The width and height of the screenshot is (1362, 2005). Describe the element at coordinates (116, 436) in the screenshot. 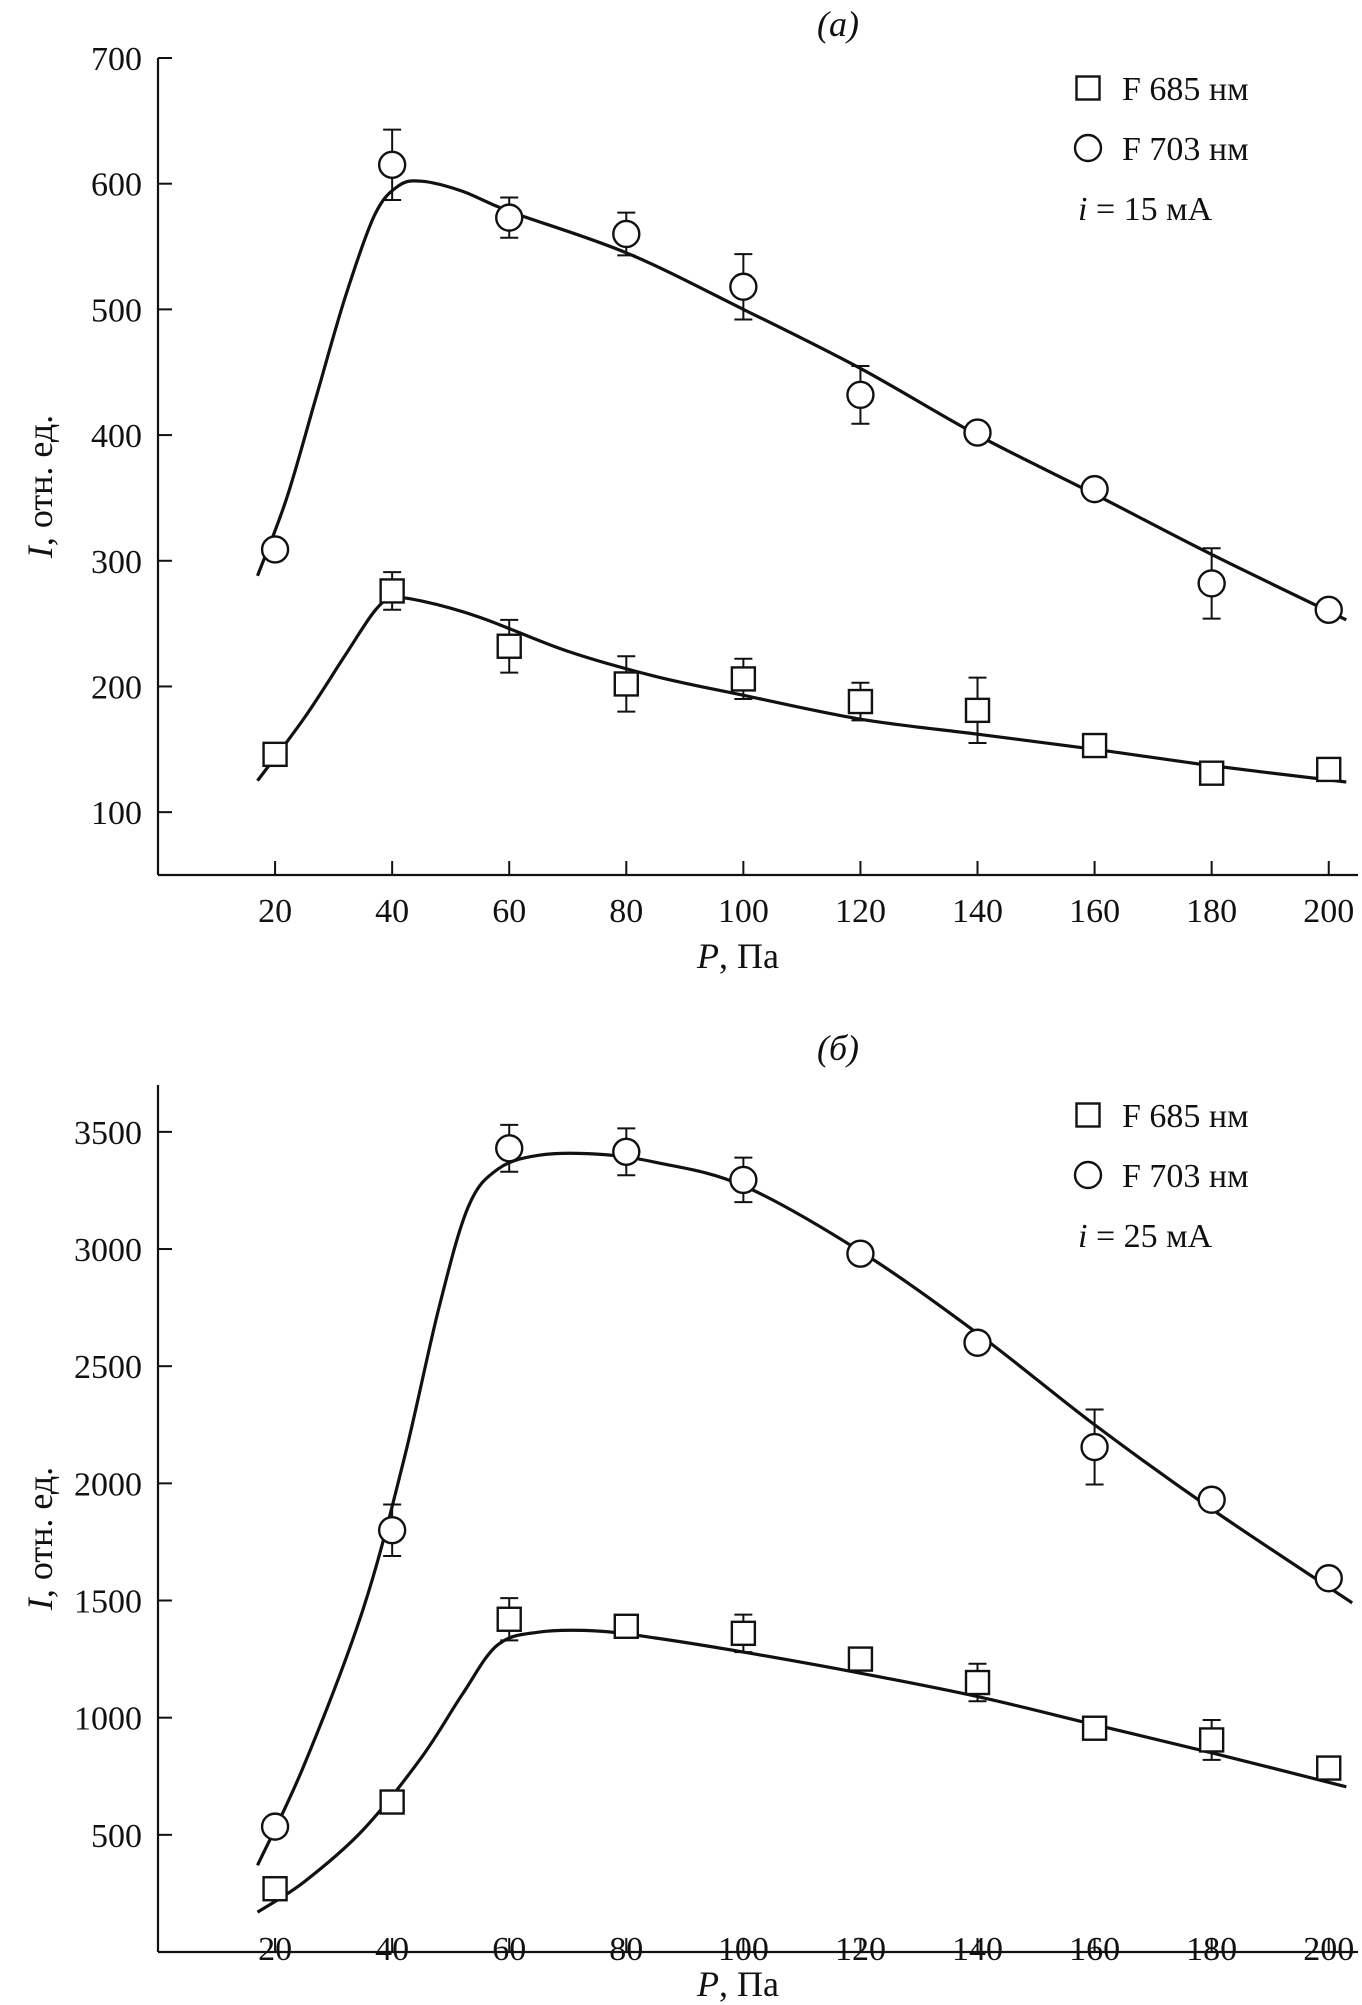

I see `y-tick-label: 400` at that location.